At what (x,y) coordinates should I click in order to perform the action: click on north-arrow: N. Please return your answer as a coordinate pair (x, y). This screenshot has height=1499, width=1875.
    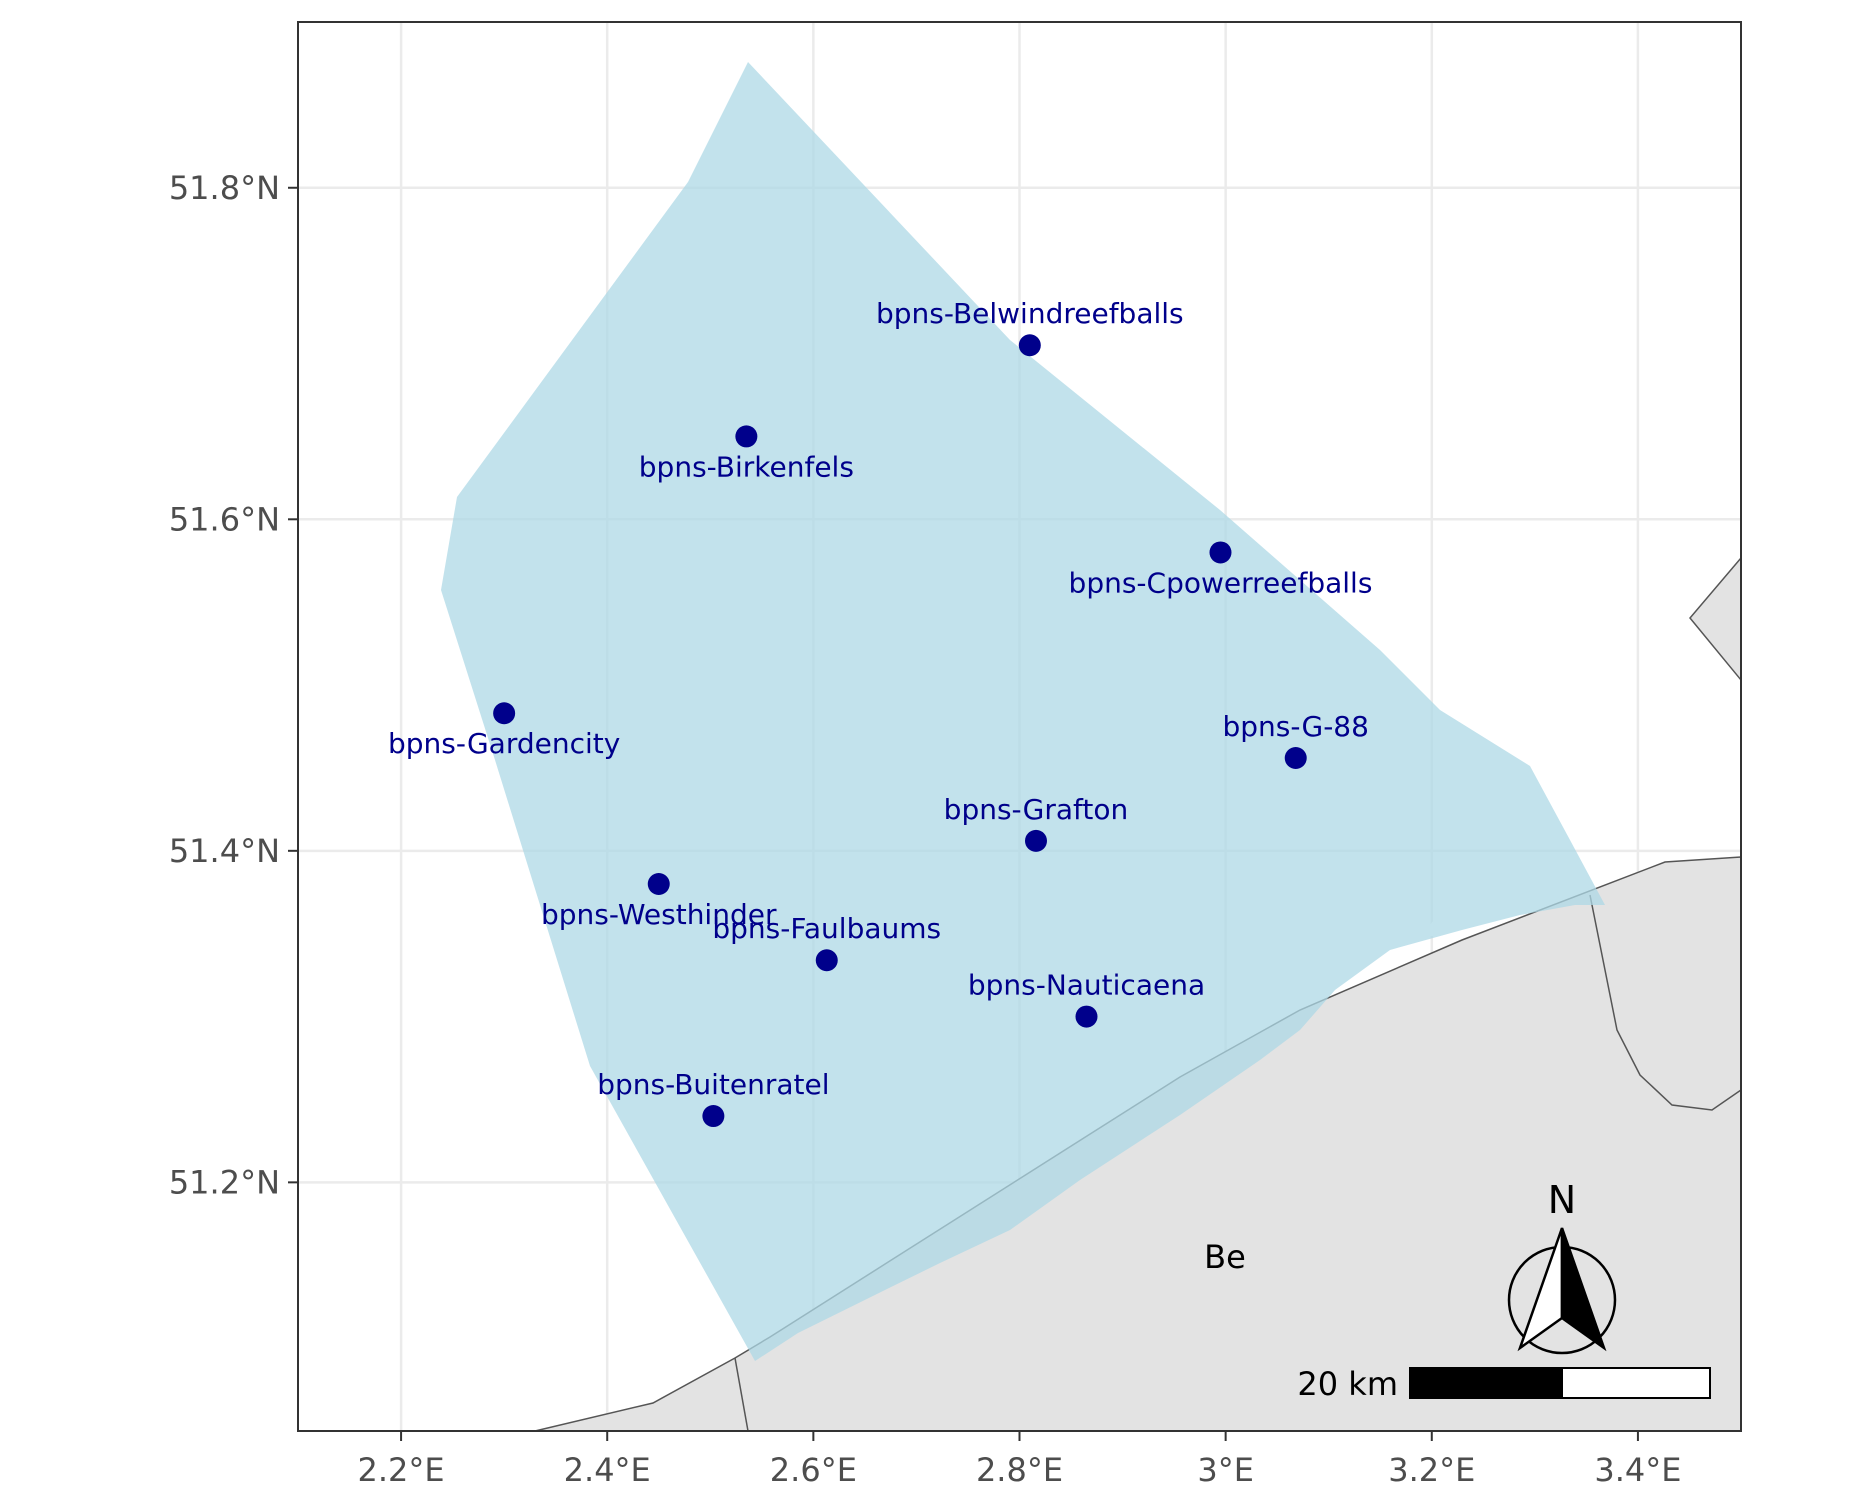
    Looking at the image, I should click on (1562, 1266).